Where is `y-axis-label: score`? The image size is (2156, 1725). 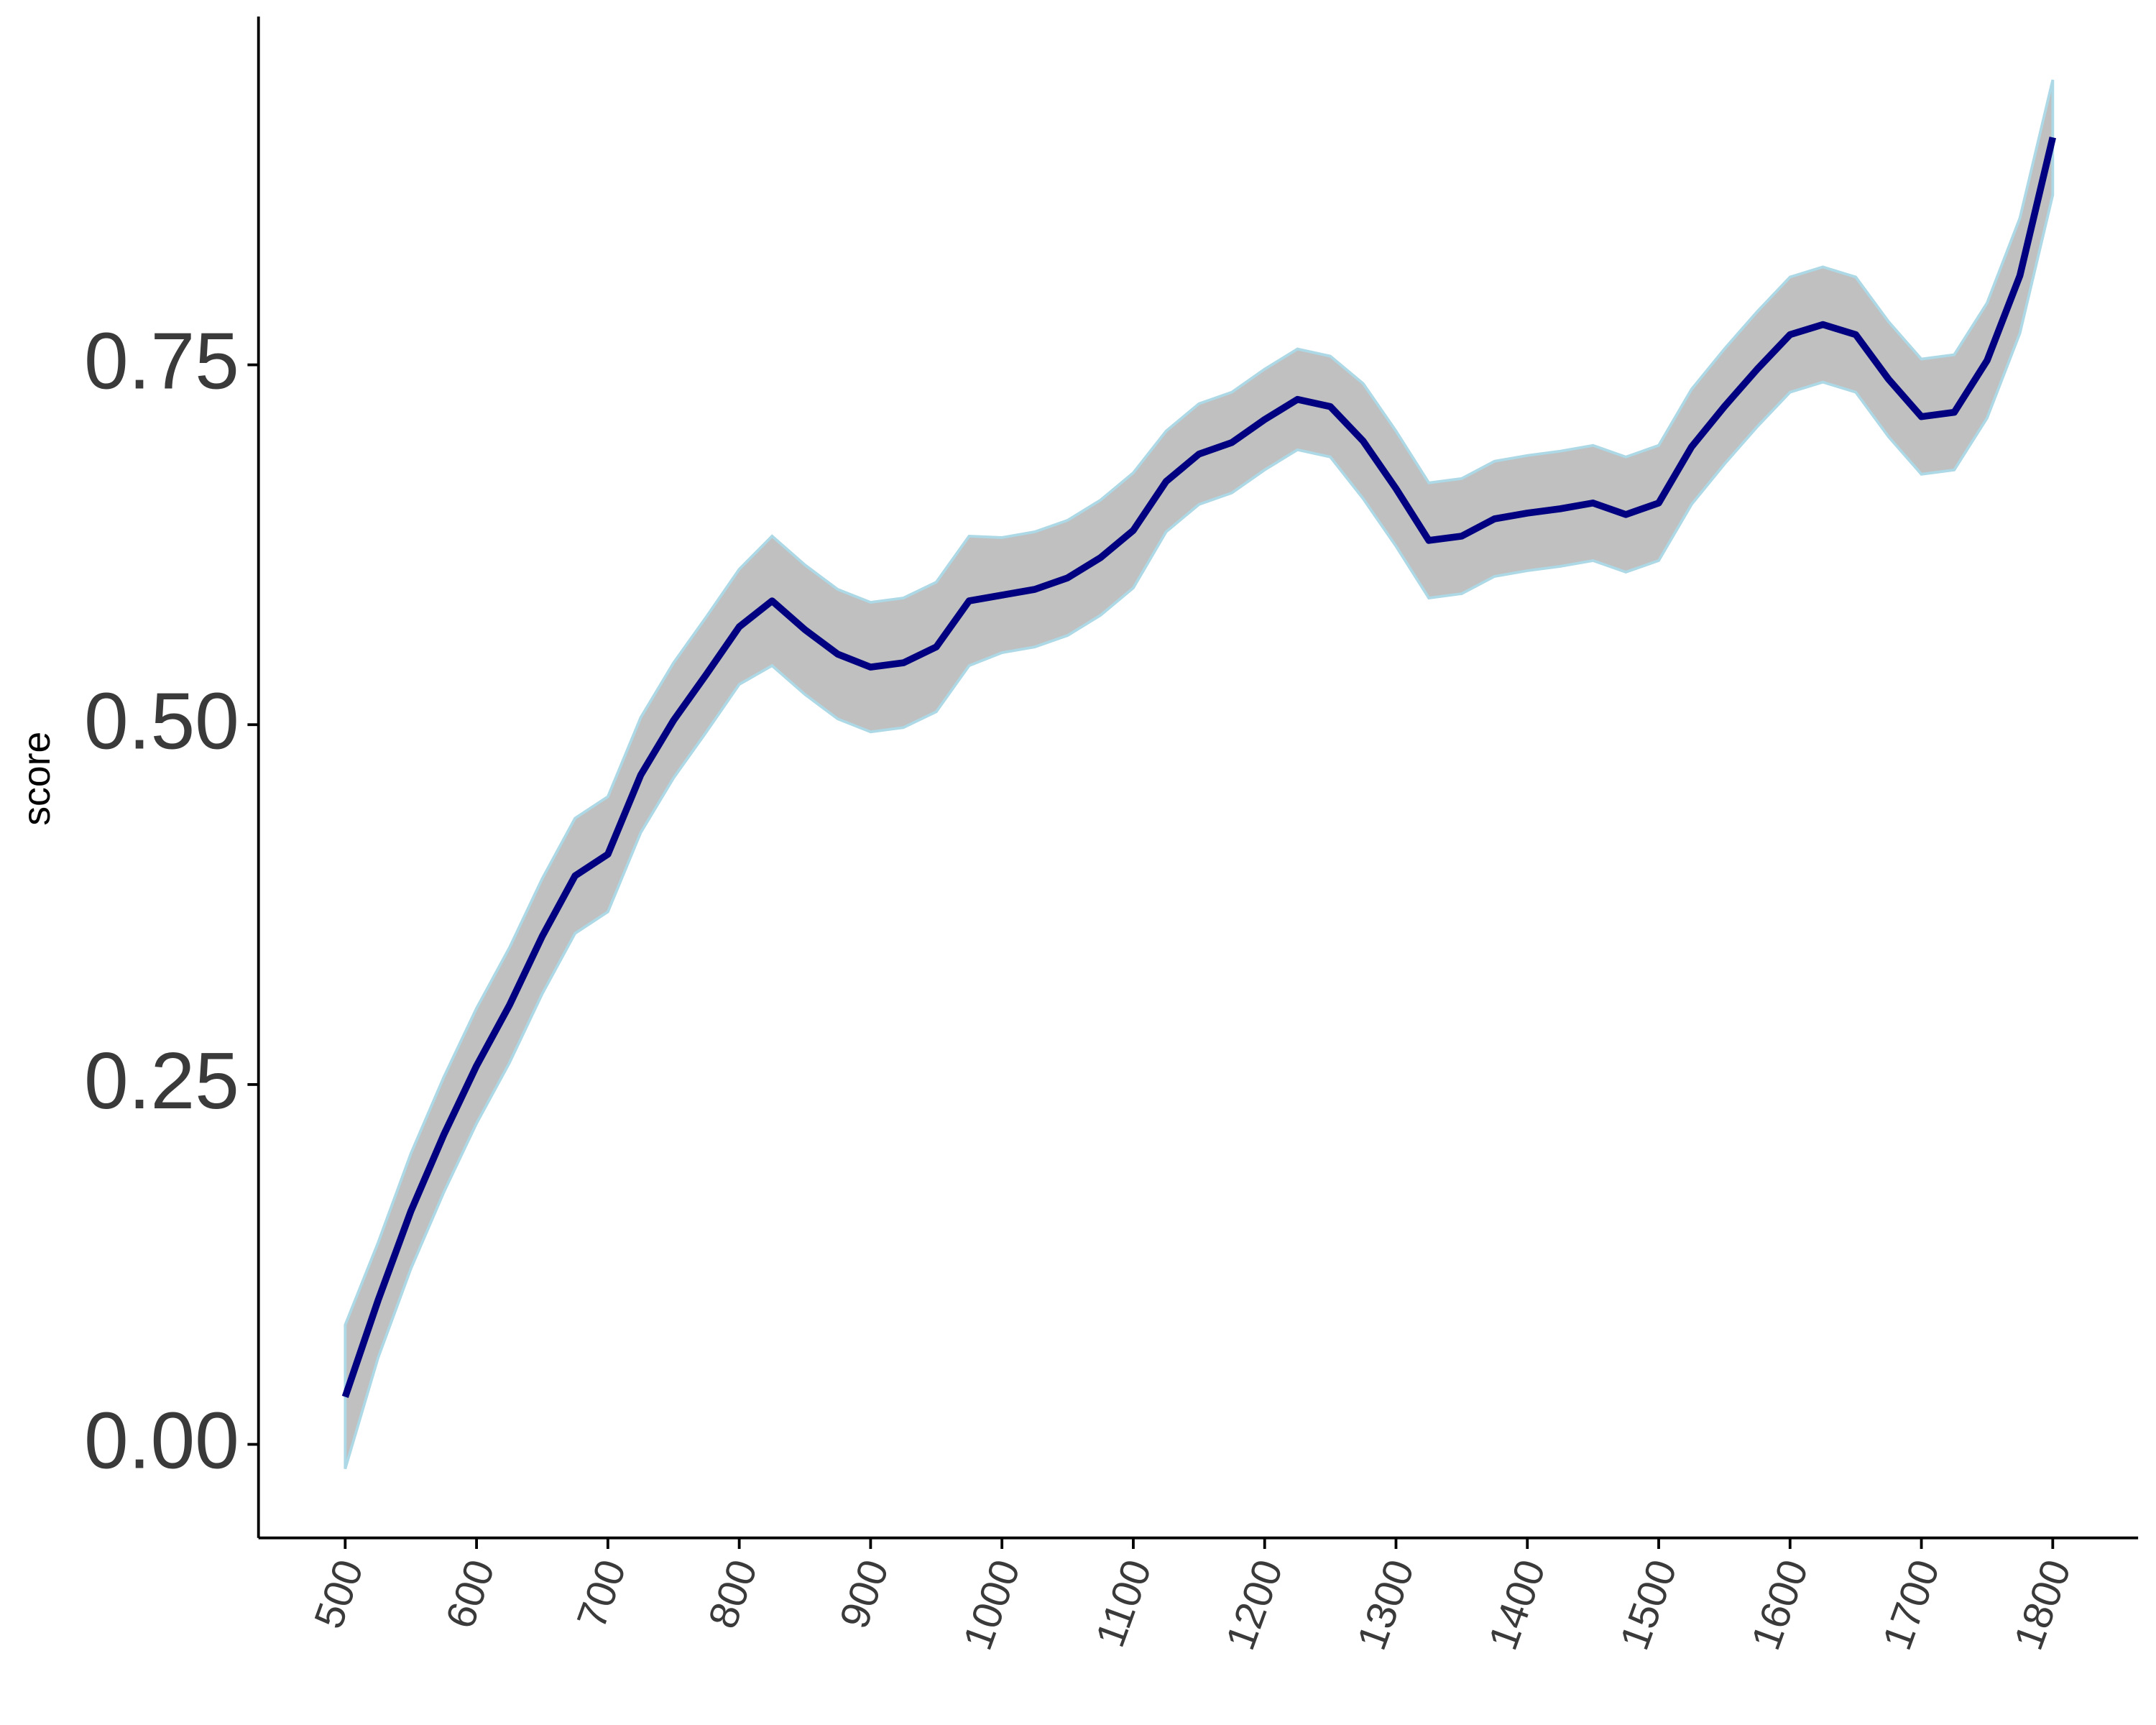
y-axis-label: score is located at coordinates (37, 779).